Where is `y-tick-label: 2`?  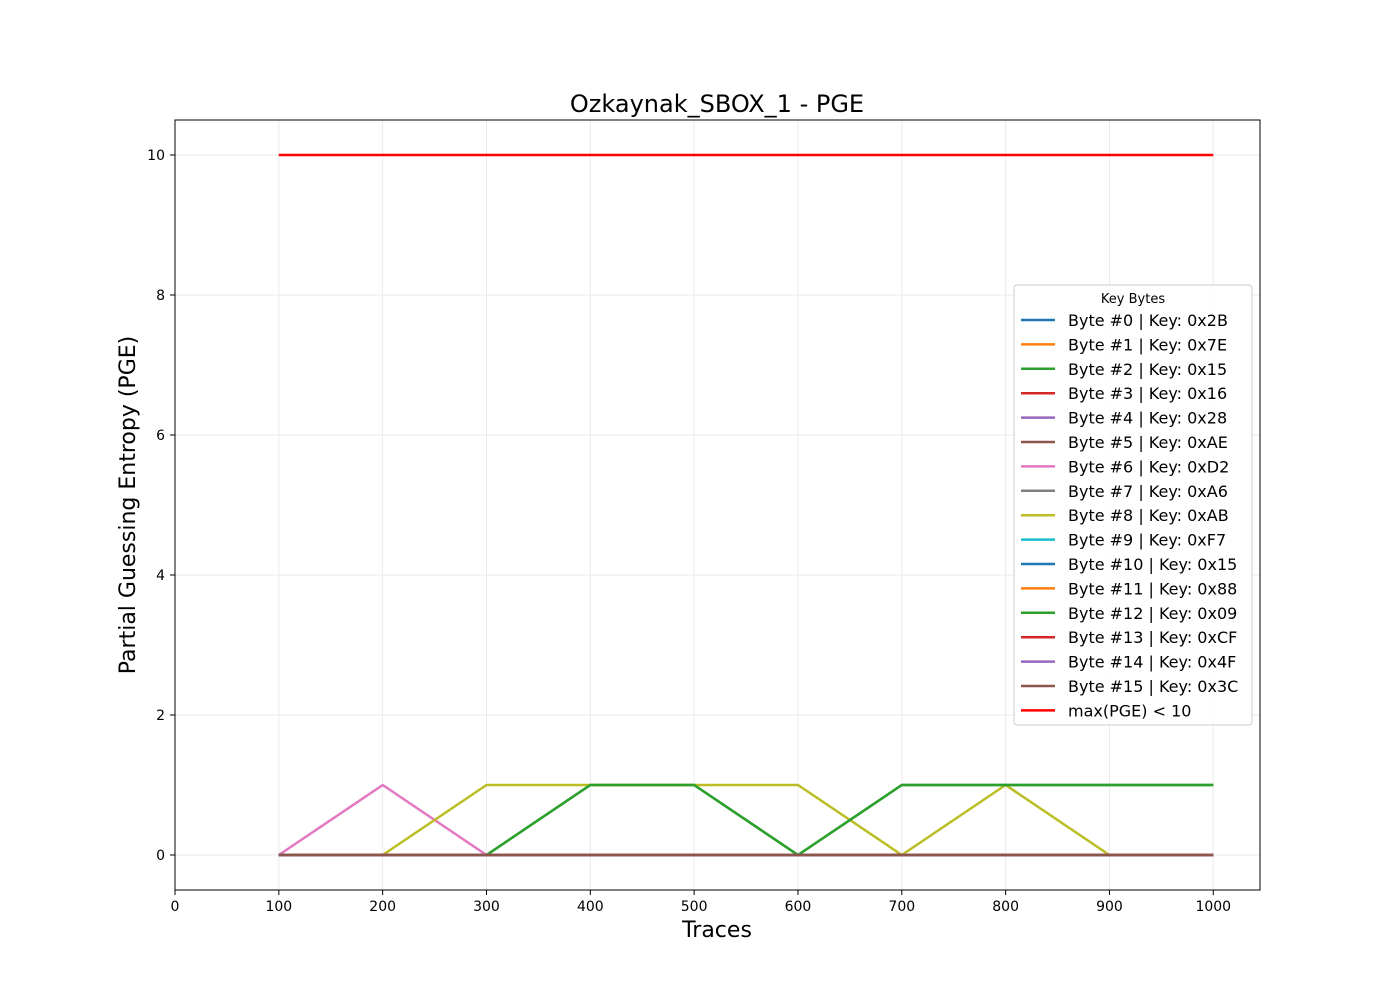
y-tick-label: 2 is located at coordinates (160, 716).